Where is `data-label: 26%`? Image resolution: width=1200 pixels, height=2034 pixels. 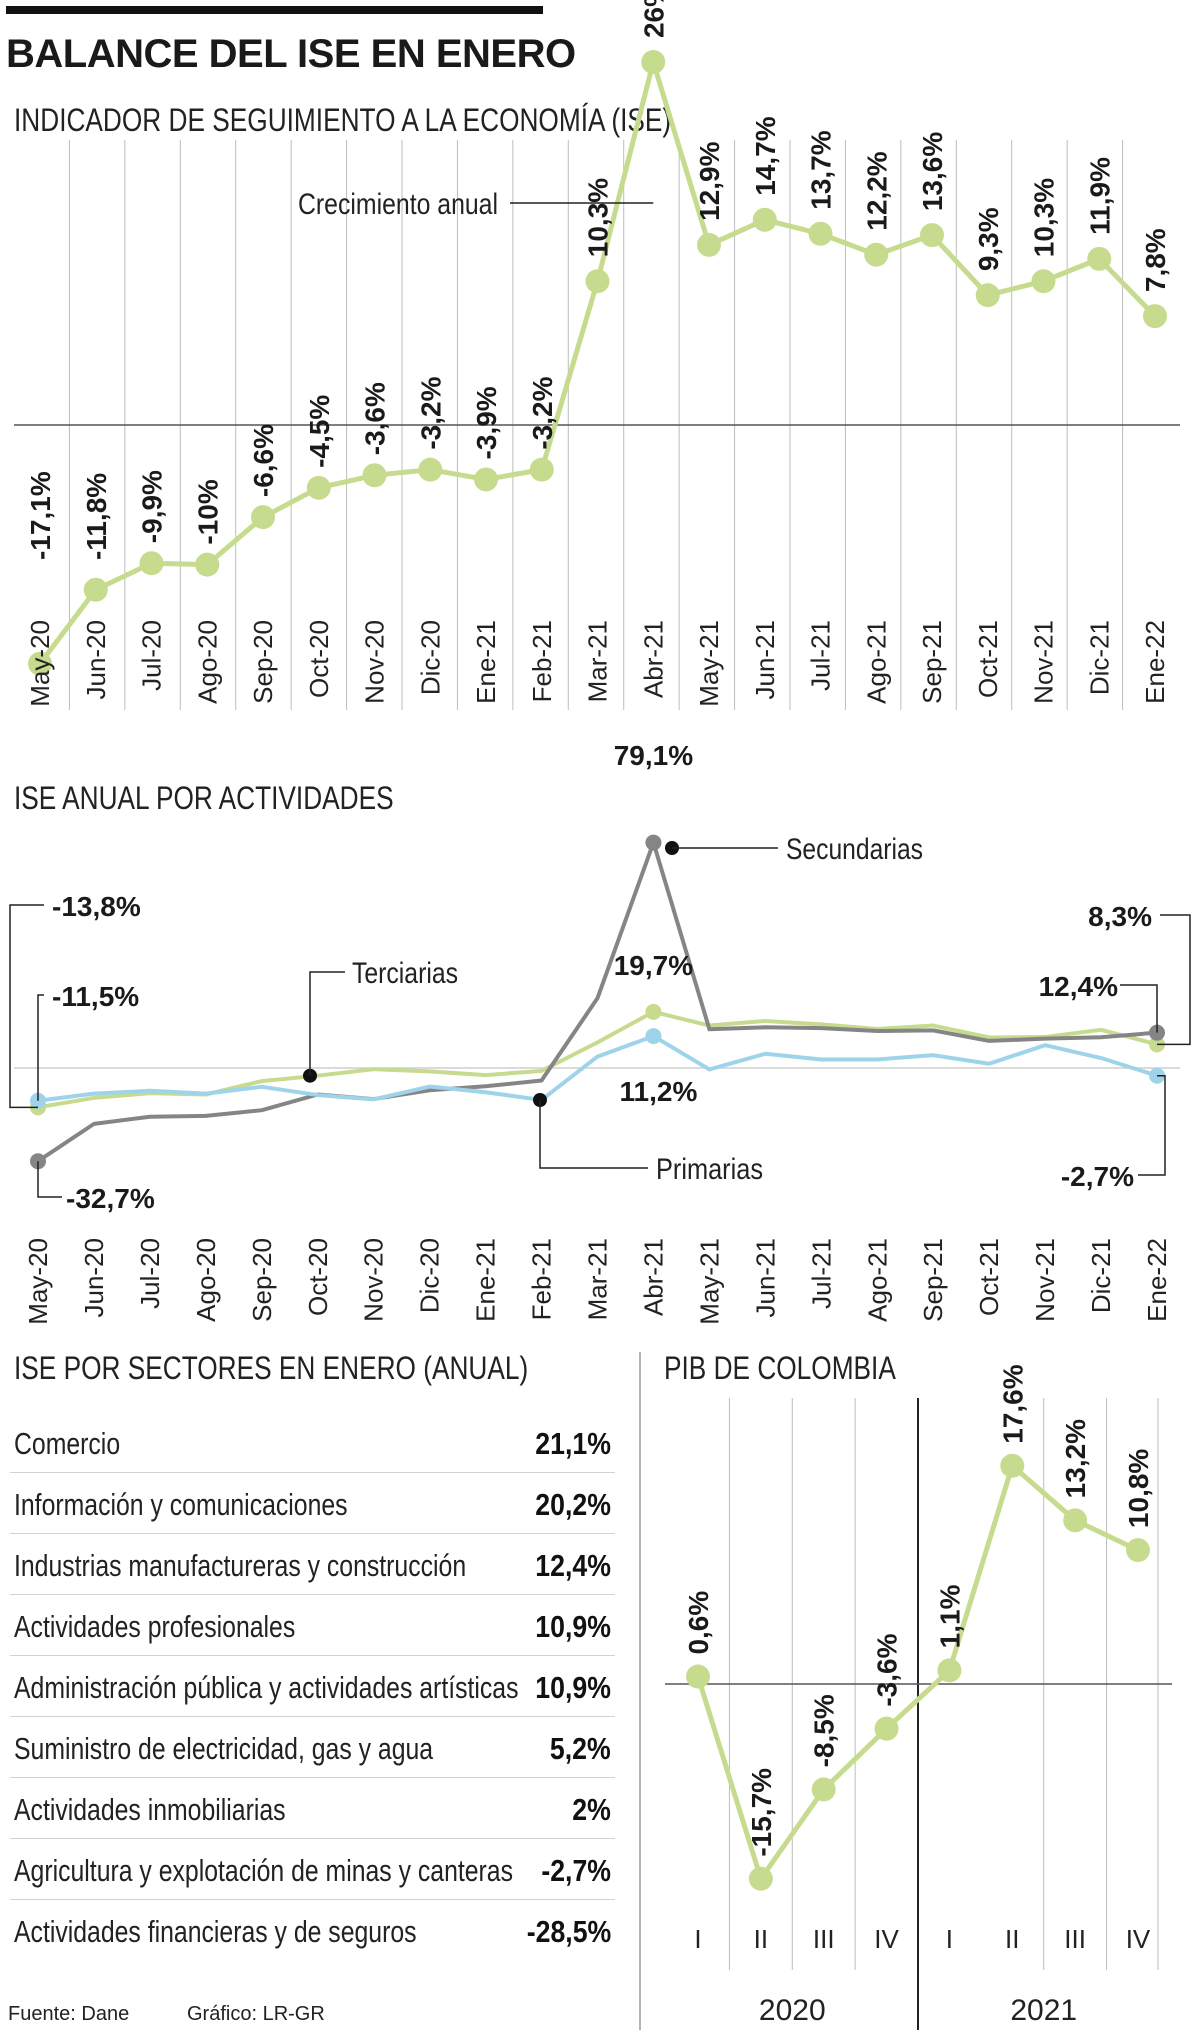 data-label: 26% is located at coordinates (653, 19).